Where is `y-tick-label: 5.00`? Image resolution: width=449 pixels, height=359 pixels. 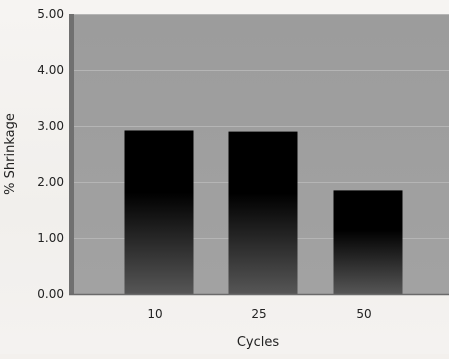 y-tick-label: 5.00 is located at coordinates (50, 14).